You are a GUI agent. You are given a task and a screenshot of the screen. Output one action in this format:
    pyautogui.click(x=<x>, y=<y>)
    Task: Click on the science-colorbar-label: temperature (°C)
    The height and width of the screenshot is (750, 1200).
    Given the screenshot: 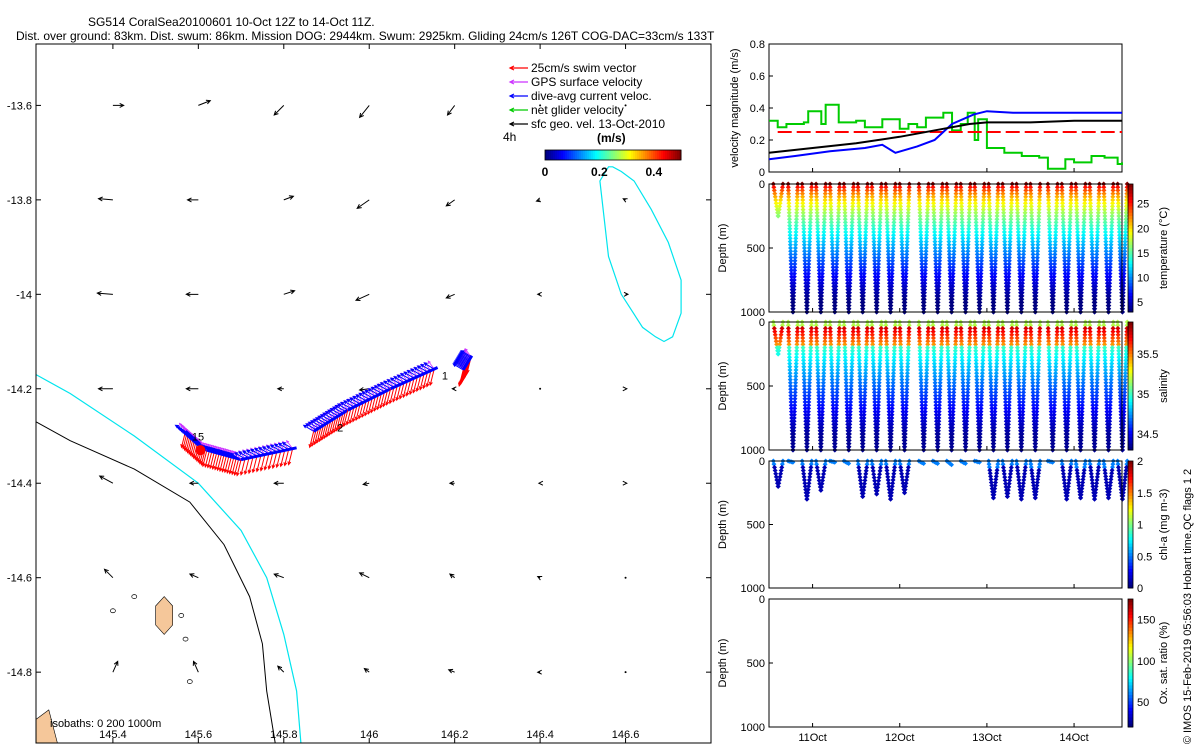 What is the action you would take?
    pyautogui.click(x=1164, y=248)
    